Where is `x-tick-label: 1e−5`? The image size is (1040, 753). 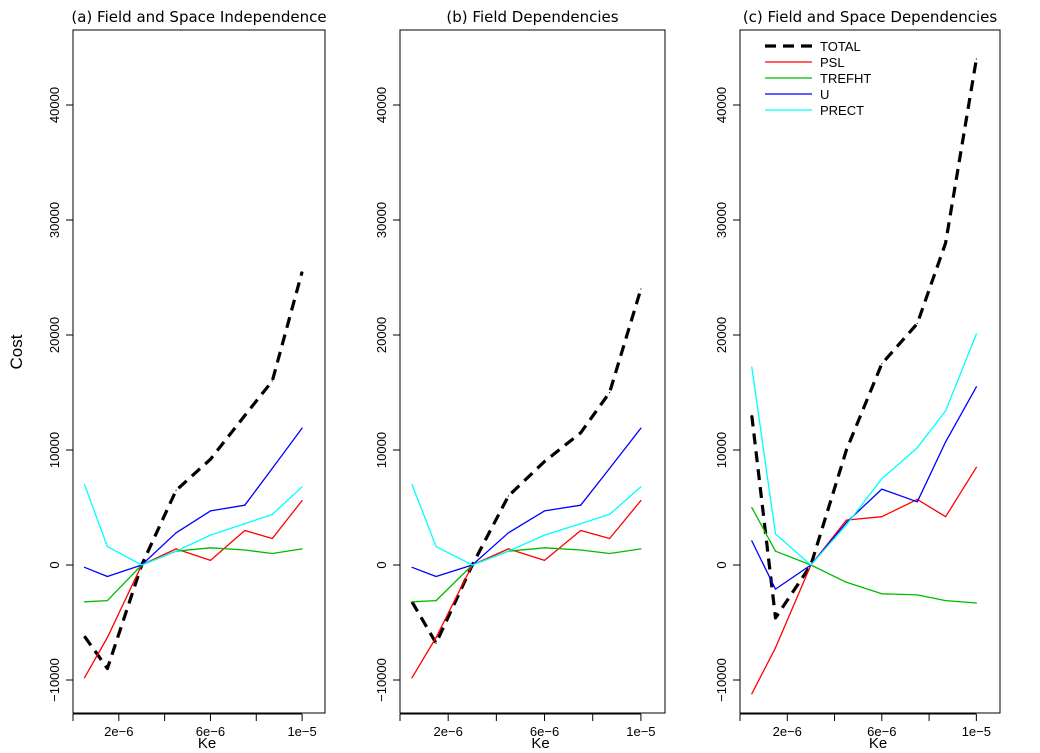
x-tick-label: 1e−5 is located at coordinates (301, 731).